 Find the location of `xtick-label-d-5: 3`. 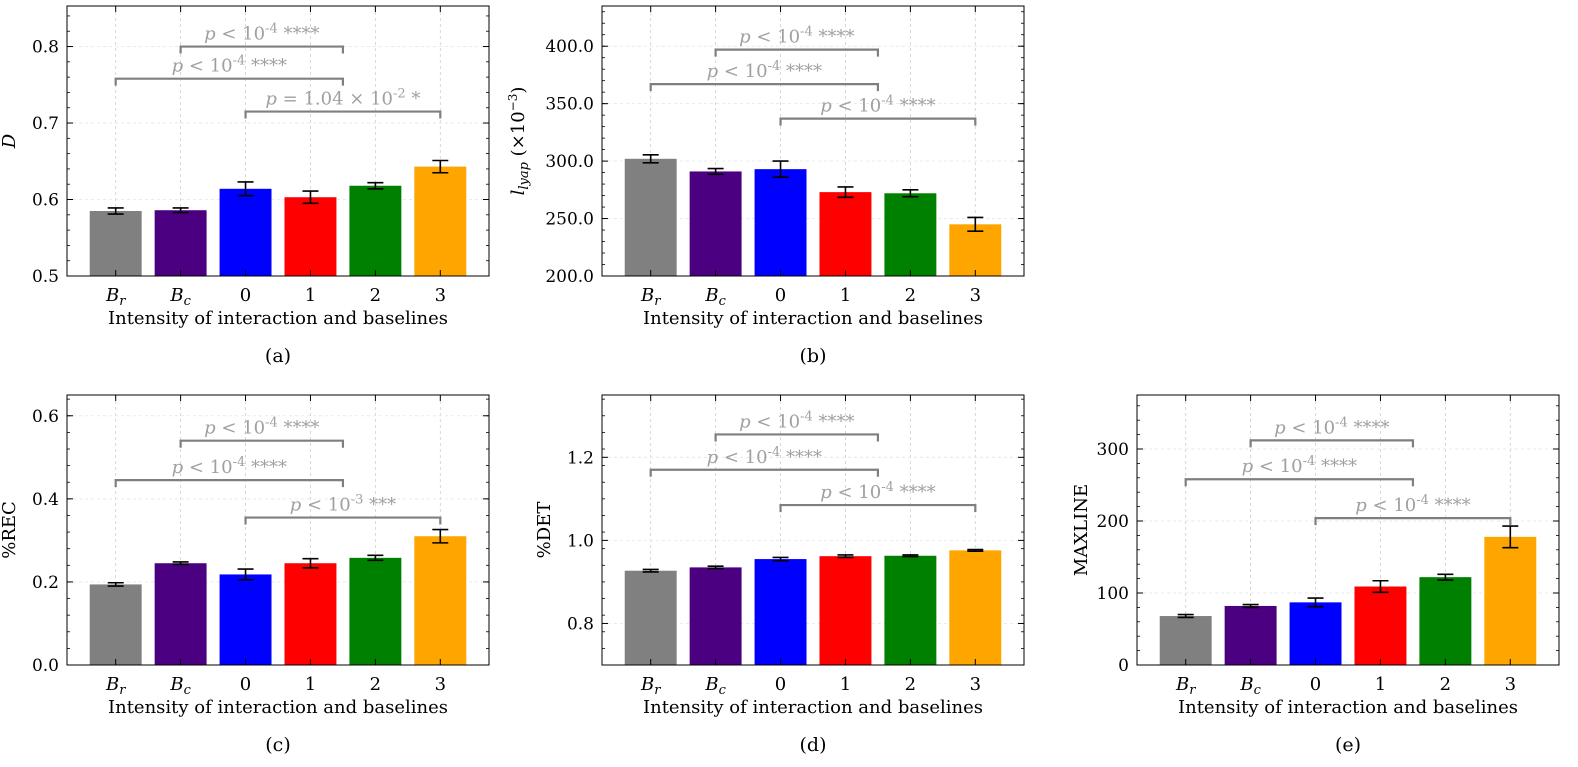

xtick-label-d-5: 3 is located at coordinates (975, 684).